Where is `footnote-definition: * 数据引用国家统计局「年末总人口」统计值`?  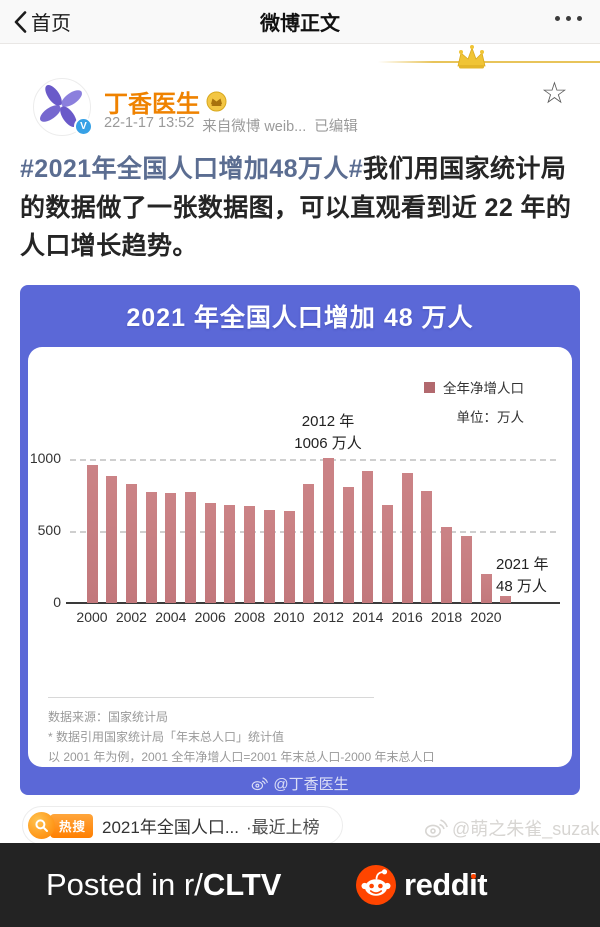 footnote-definition: * 数据引用国家统计局「年末总人口」统计值 is located at coordinates (166, 737).